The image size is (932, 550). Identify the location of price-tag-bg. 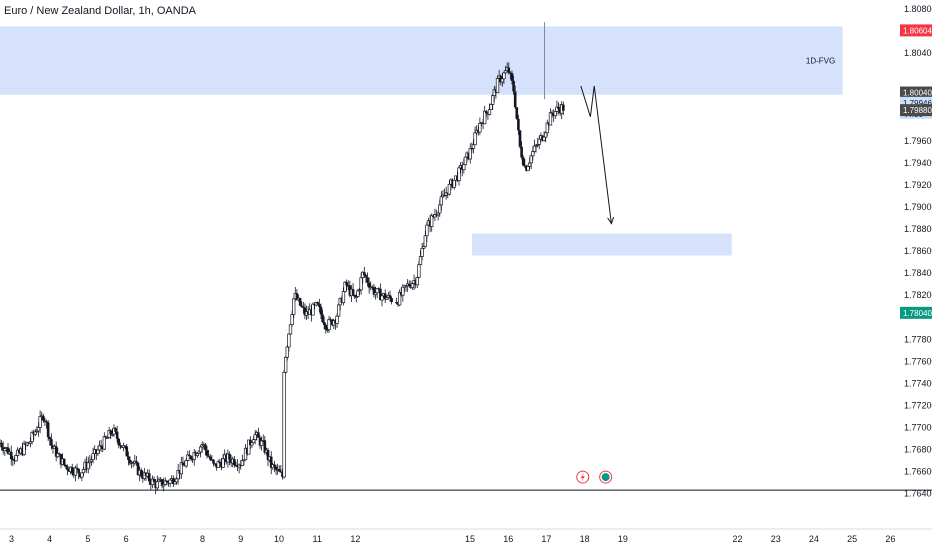
(916, 30).